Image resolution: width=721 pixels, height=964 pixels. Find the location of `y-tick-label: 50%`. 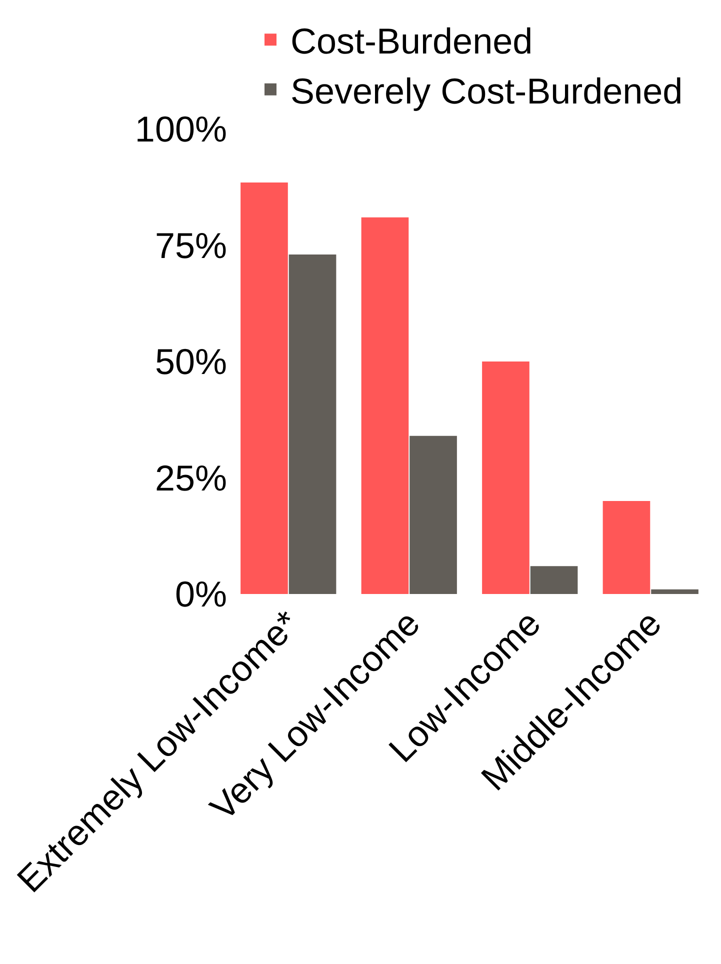

y-tick-label: 50% is located at coordinates (190, 361).